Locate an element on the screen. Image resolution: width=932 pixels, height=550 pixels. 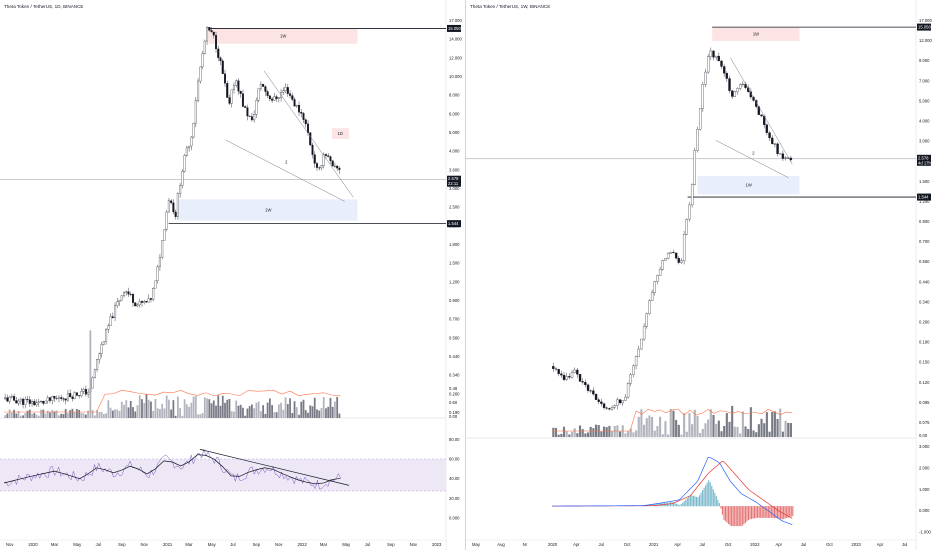
price-tick-label: 6.000 is located at coordinates (454, 113).